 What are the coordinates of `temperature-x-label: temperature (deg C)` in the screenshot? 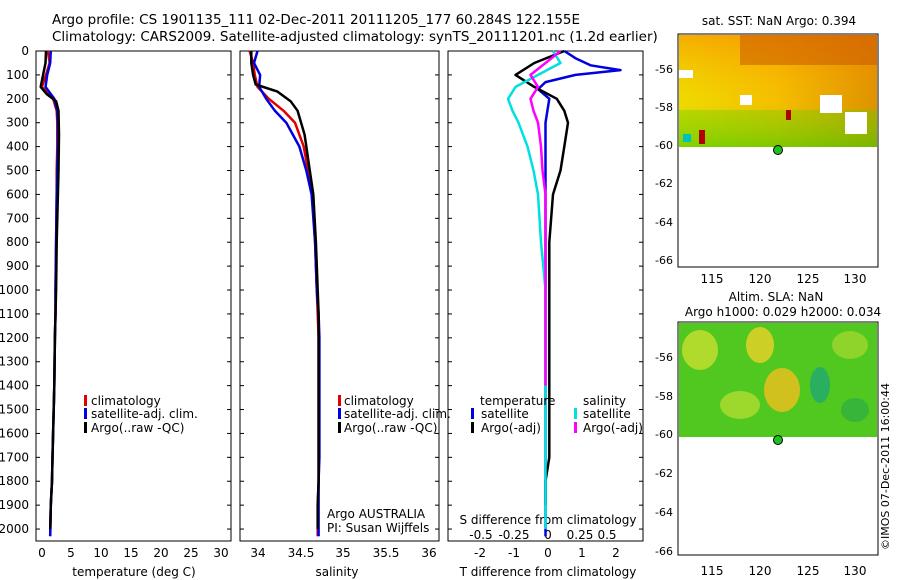 It's located at (133, 572).